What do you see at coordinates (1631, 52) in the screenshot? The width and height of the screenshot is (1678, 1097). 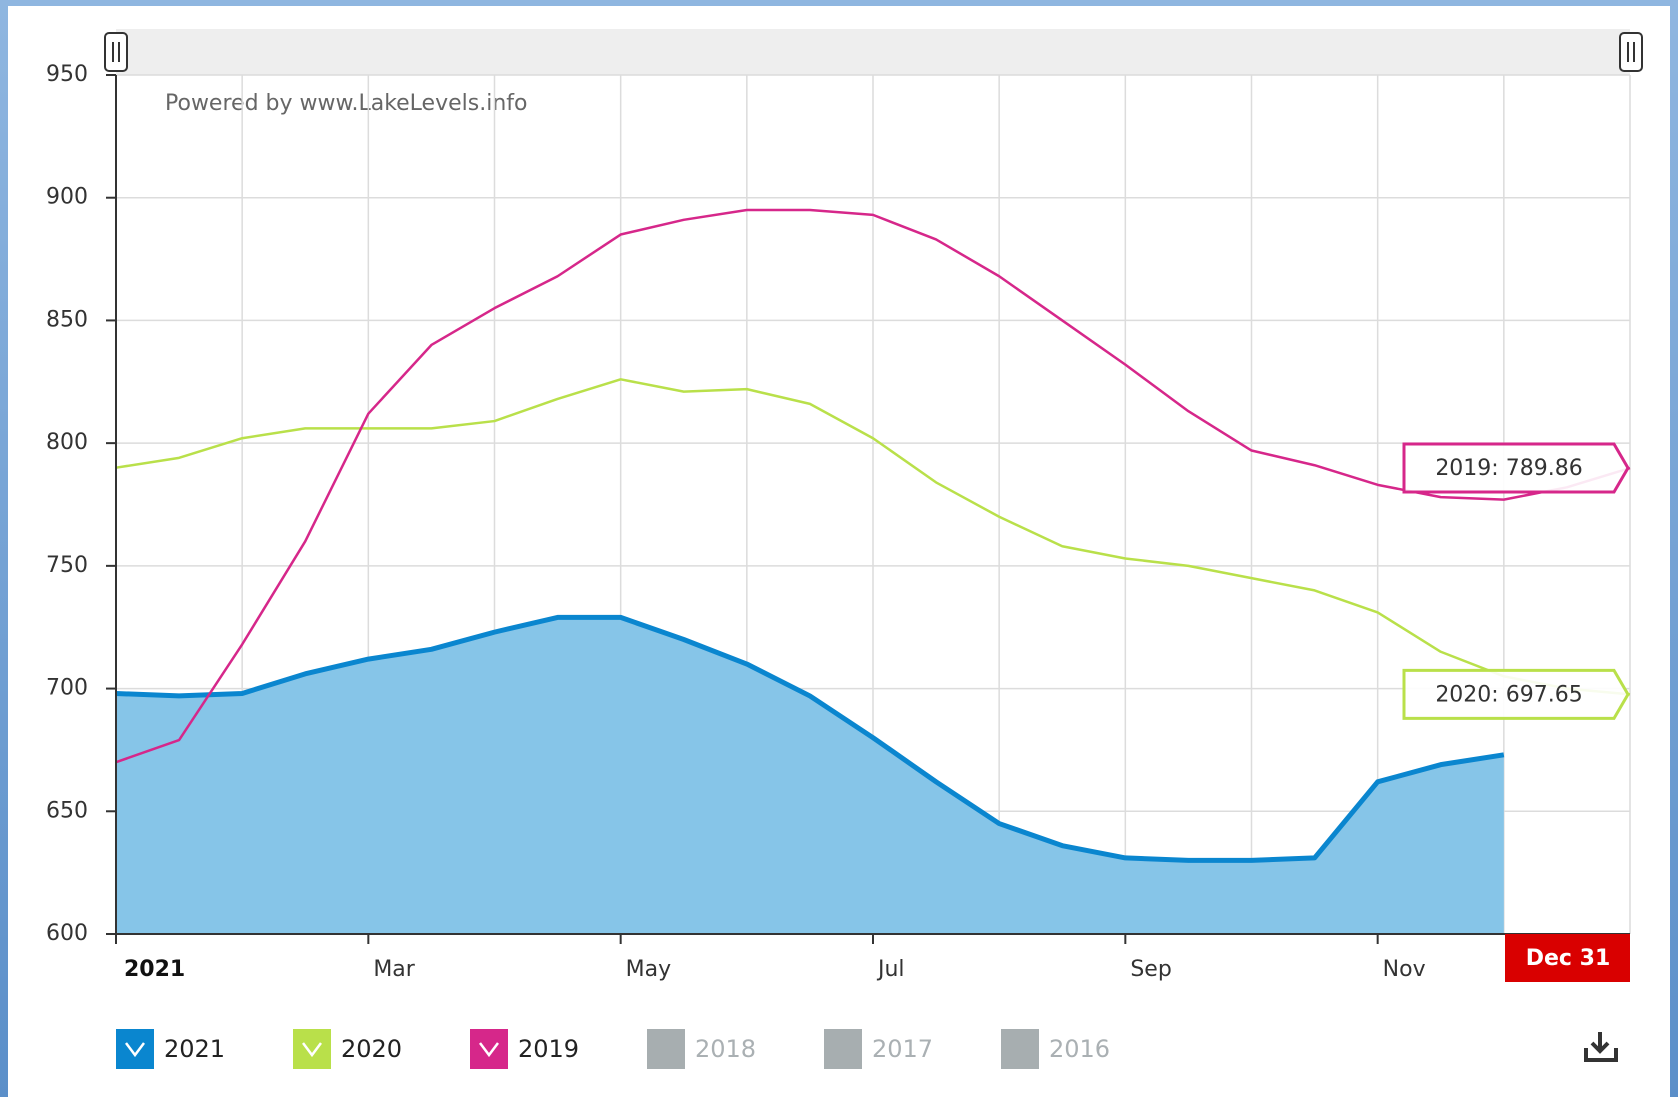 I see `navigator-handle-right` at bounding box center [1631, 52].